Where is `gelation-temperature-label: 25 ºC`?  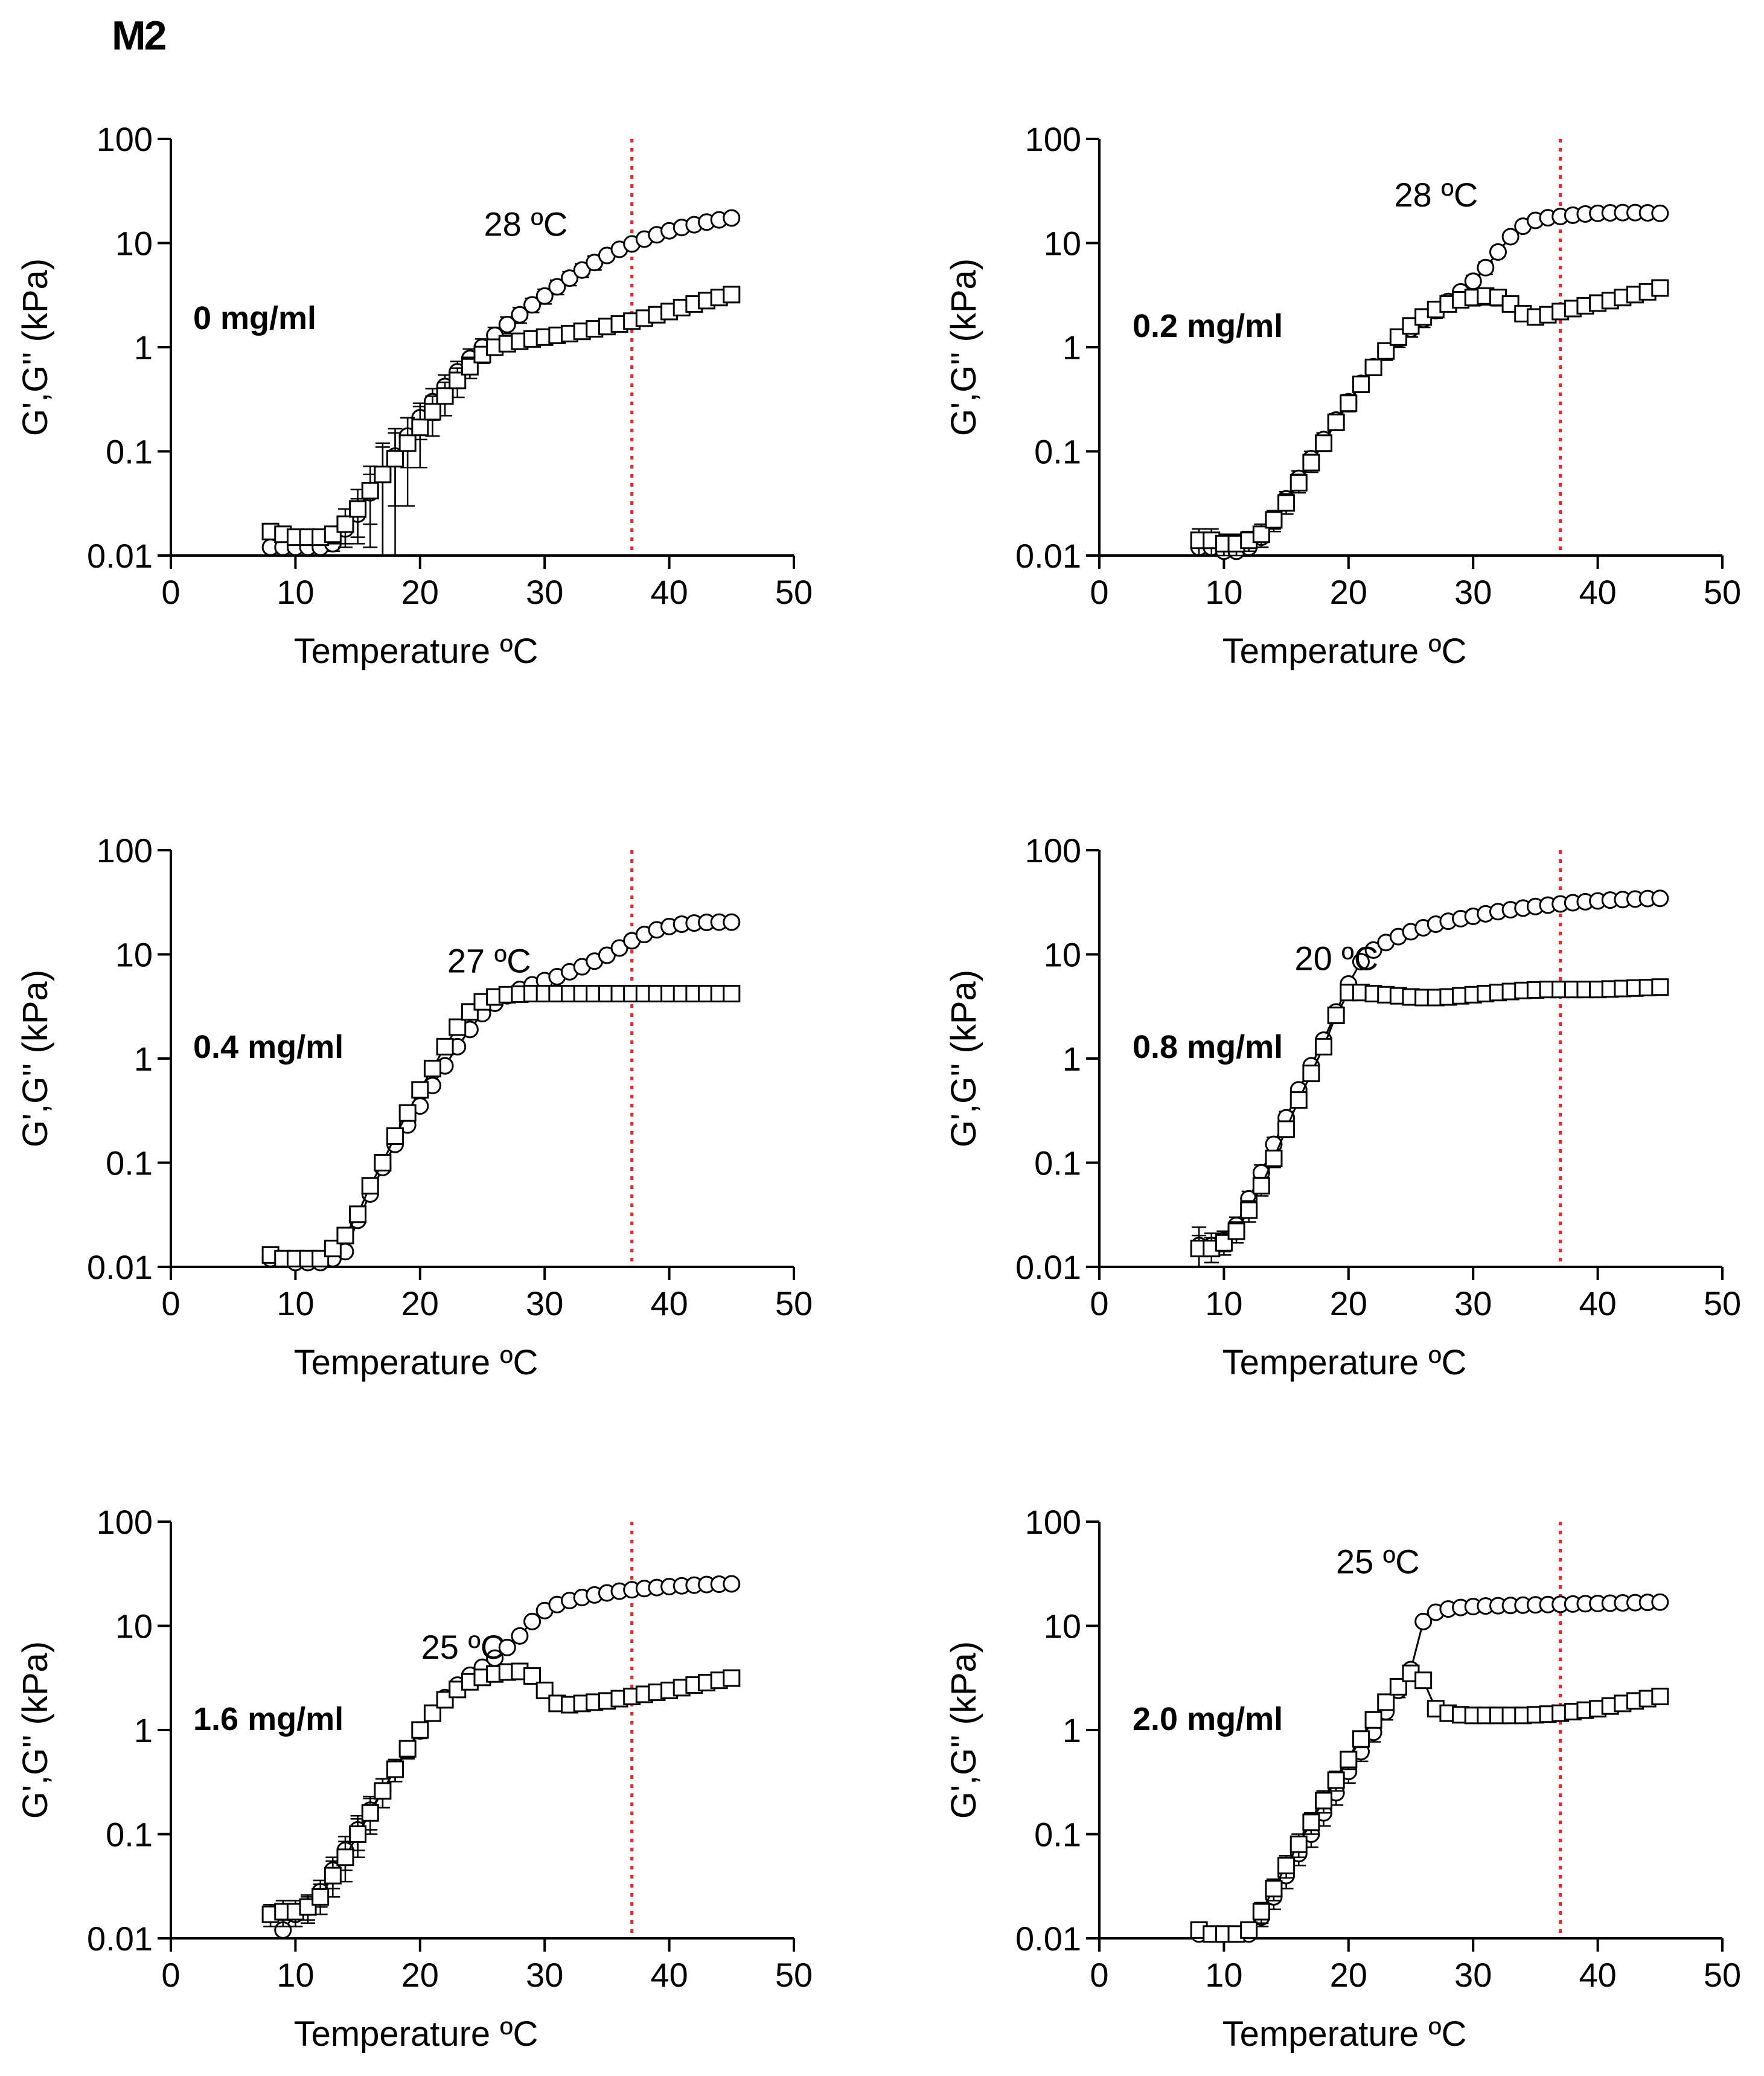 gelation-temperature-label: 25 ºC is located at coordinates (1378, 1561).